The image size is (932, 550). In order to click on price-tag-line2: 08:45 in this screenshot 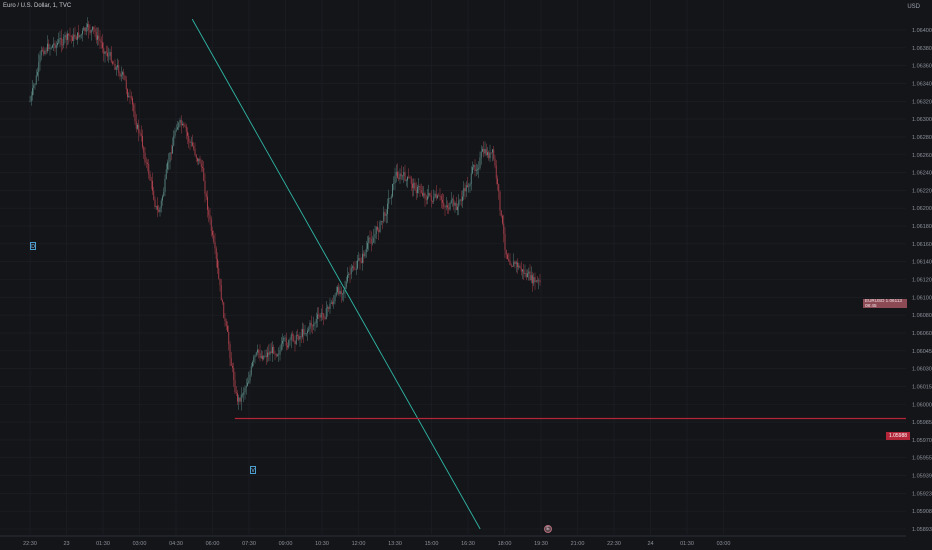, I will do `click(871, 305)`.